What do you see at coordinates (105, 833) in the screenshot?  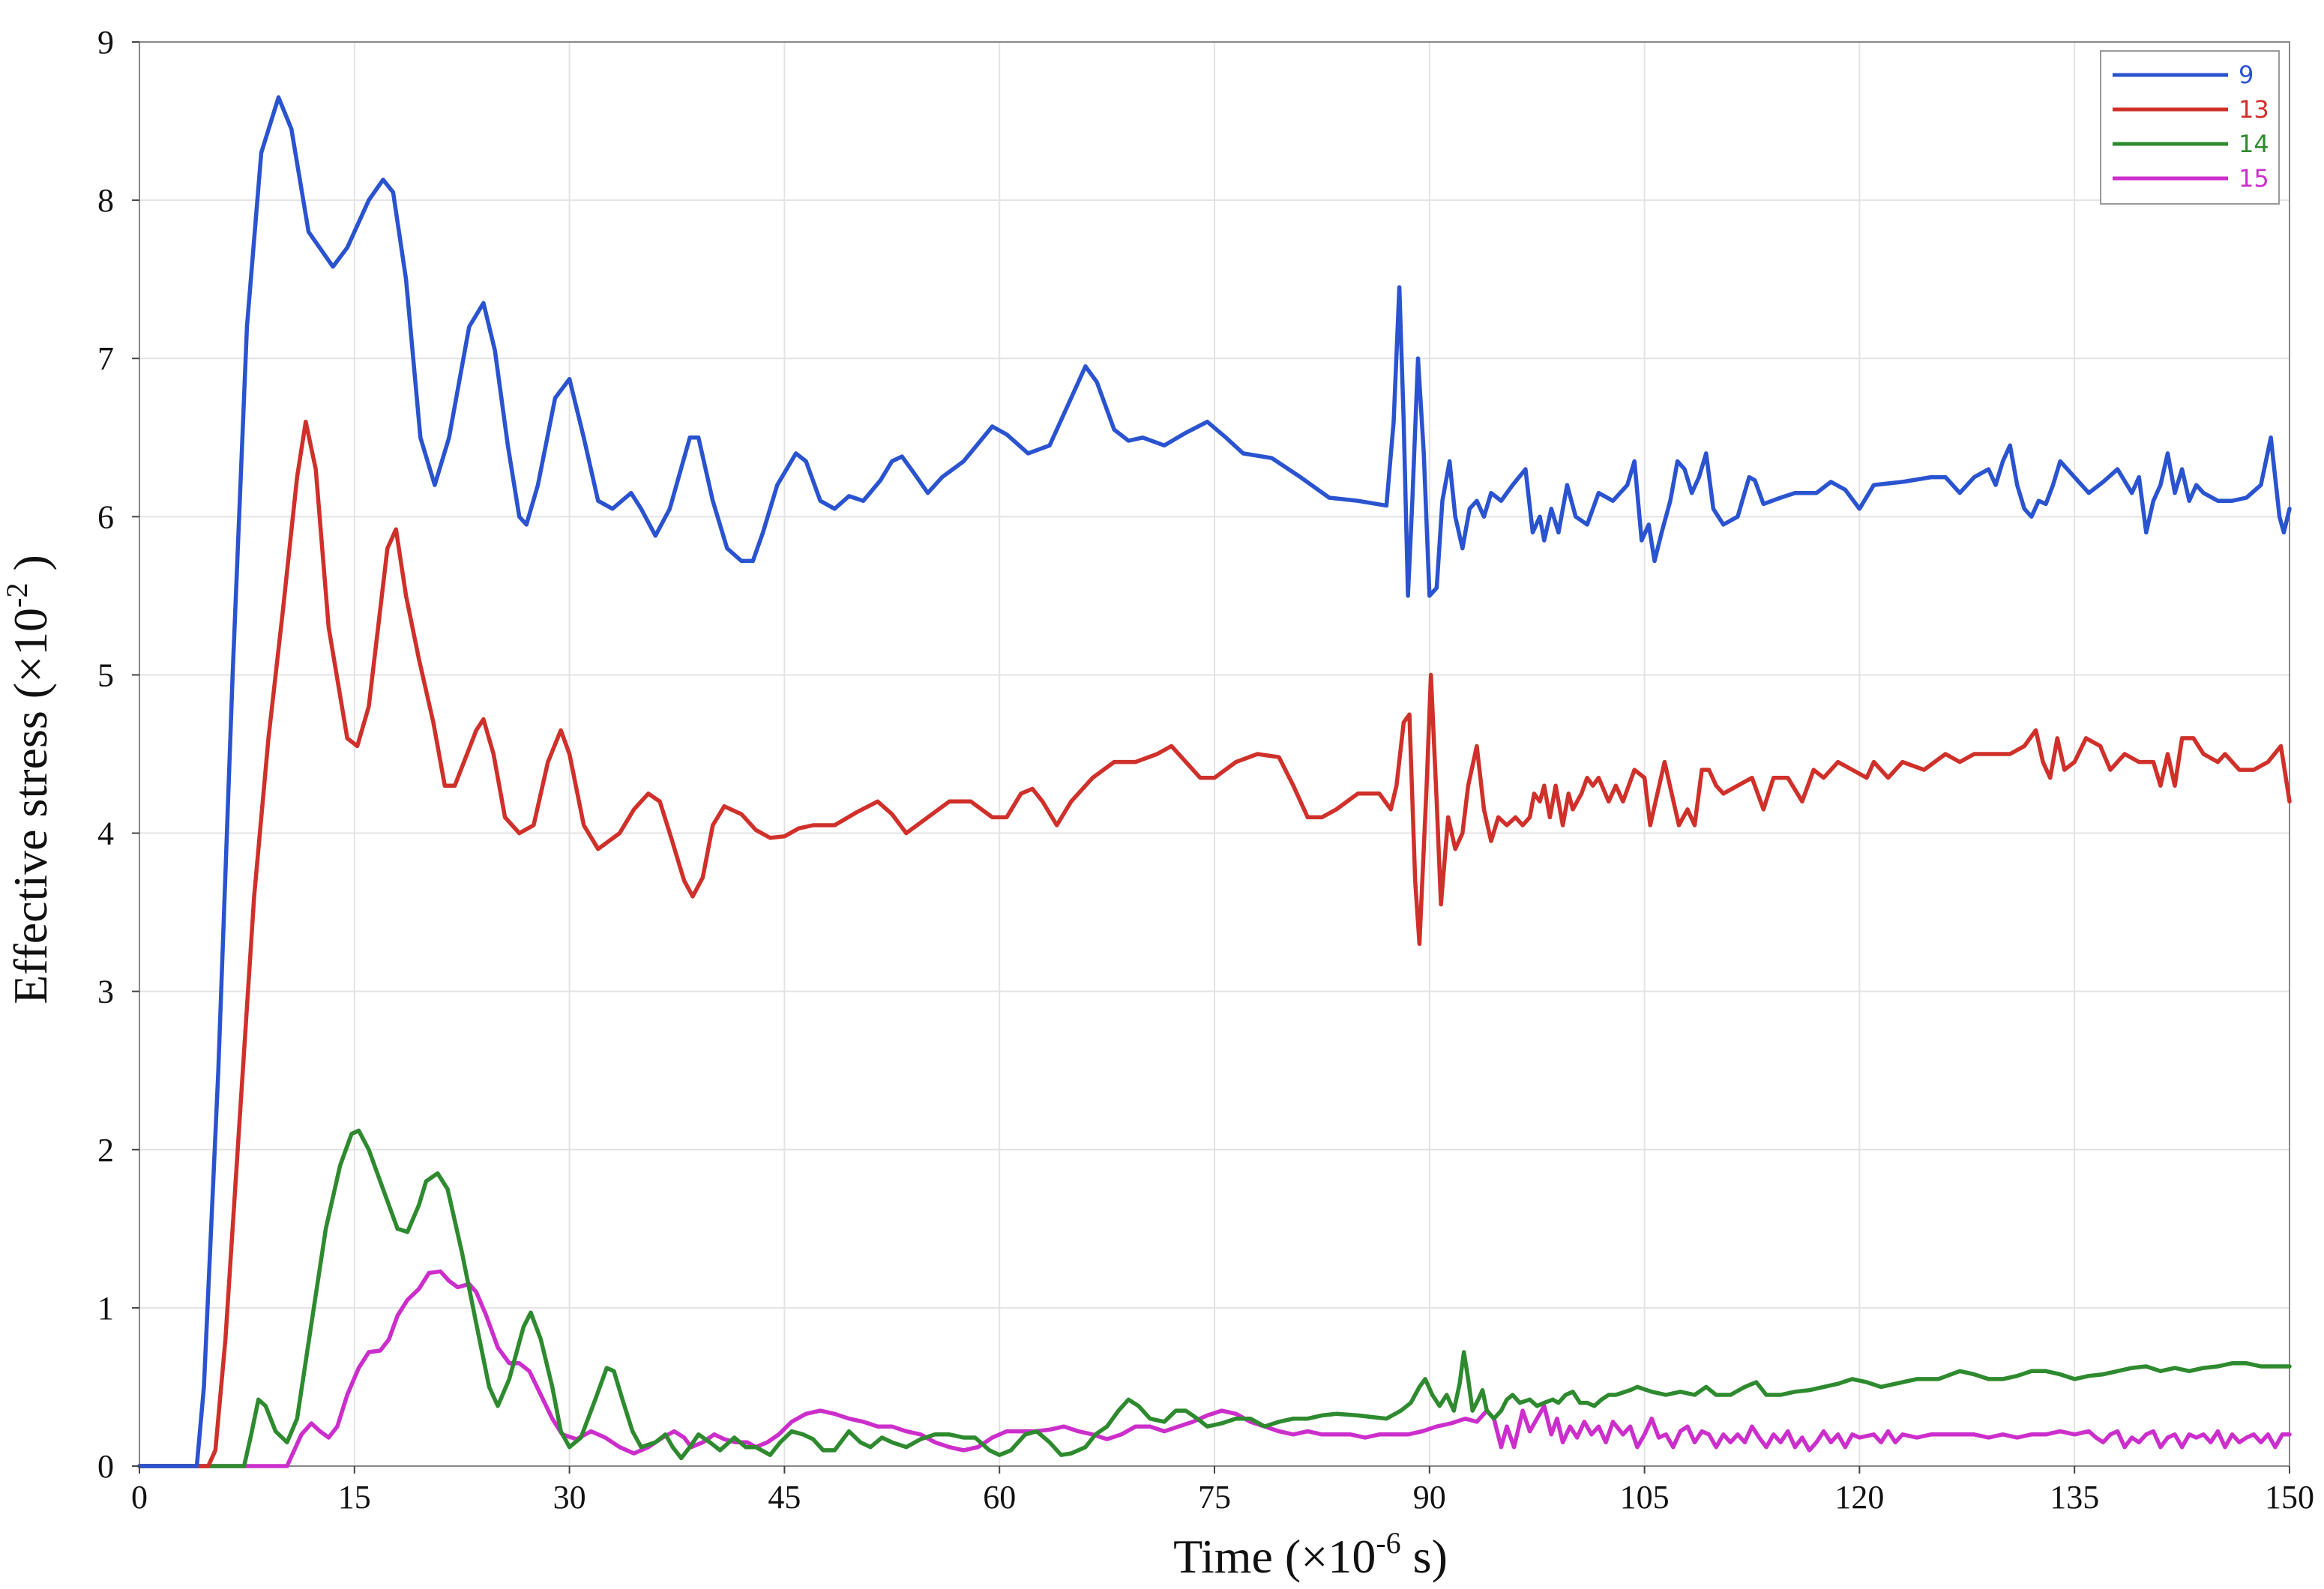 I see `y-tick-label: 4` at bounding box center [105, 833].